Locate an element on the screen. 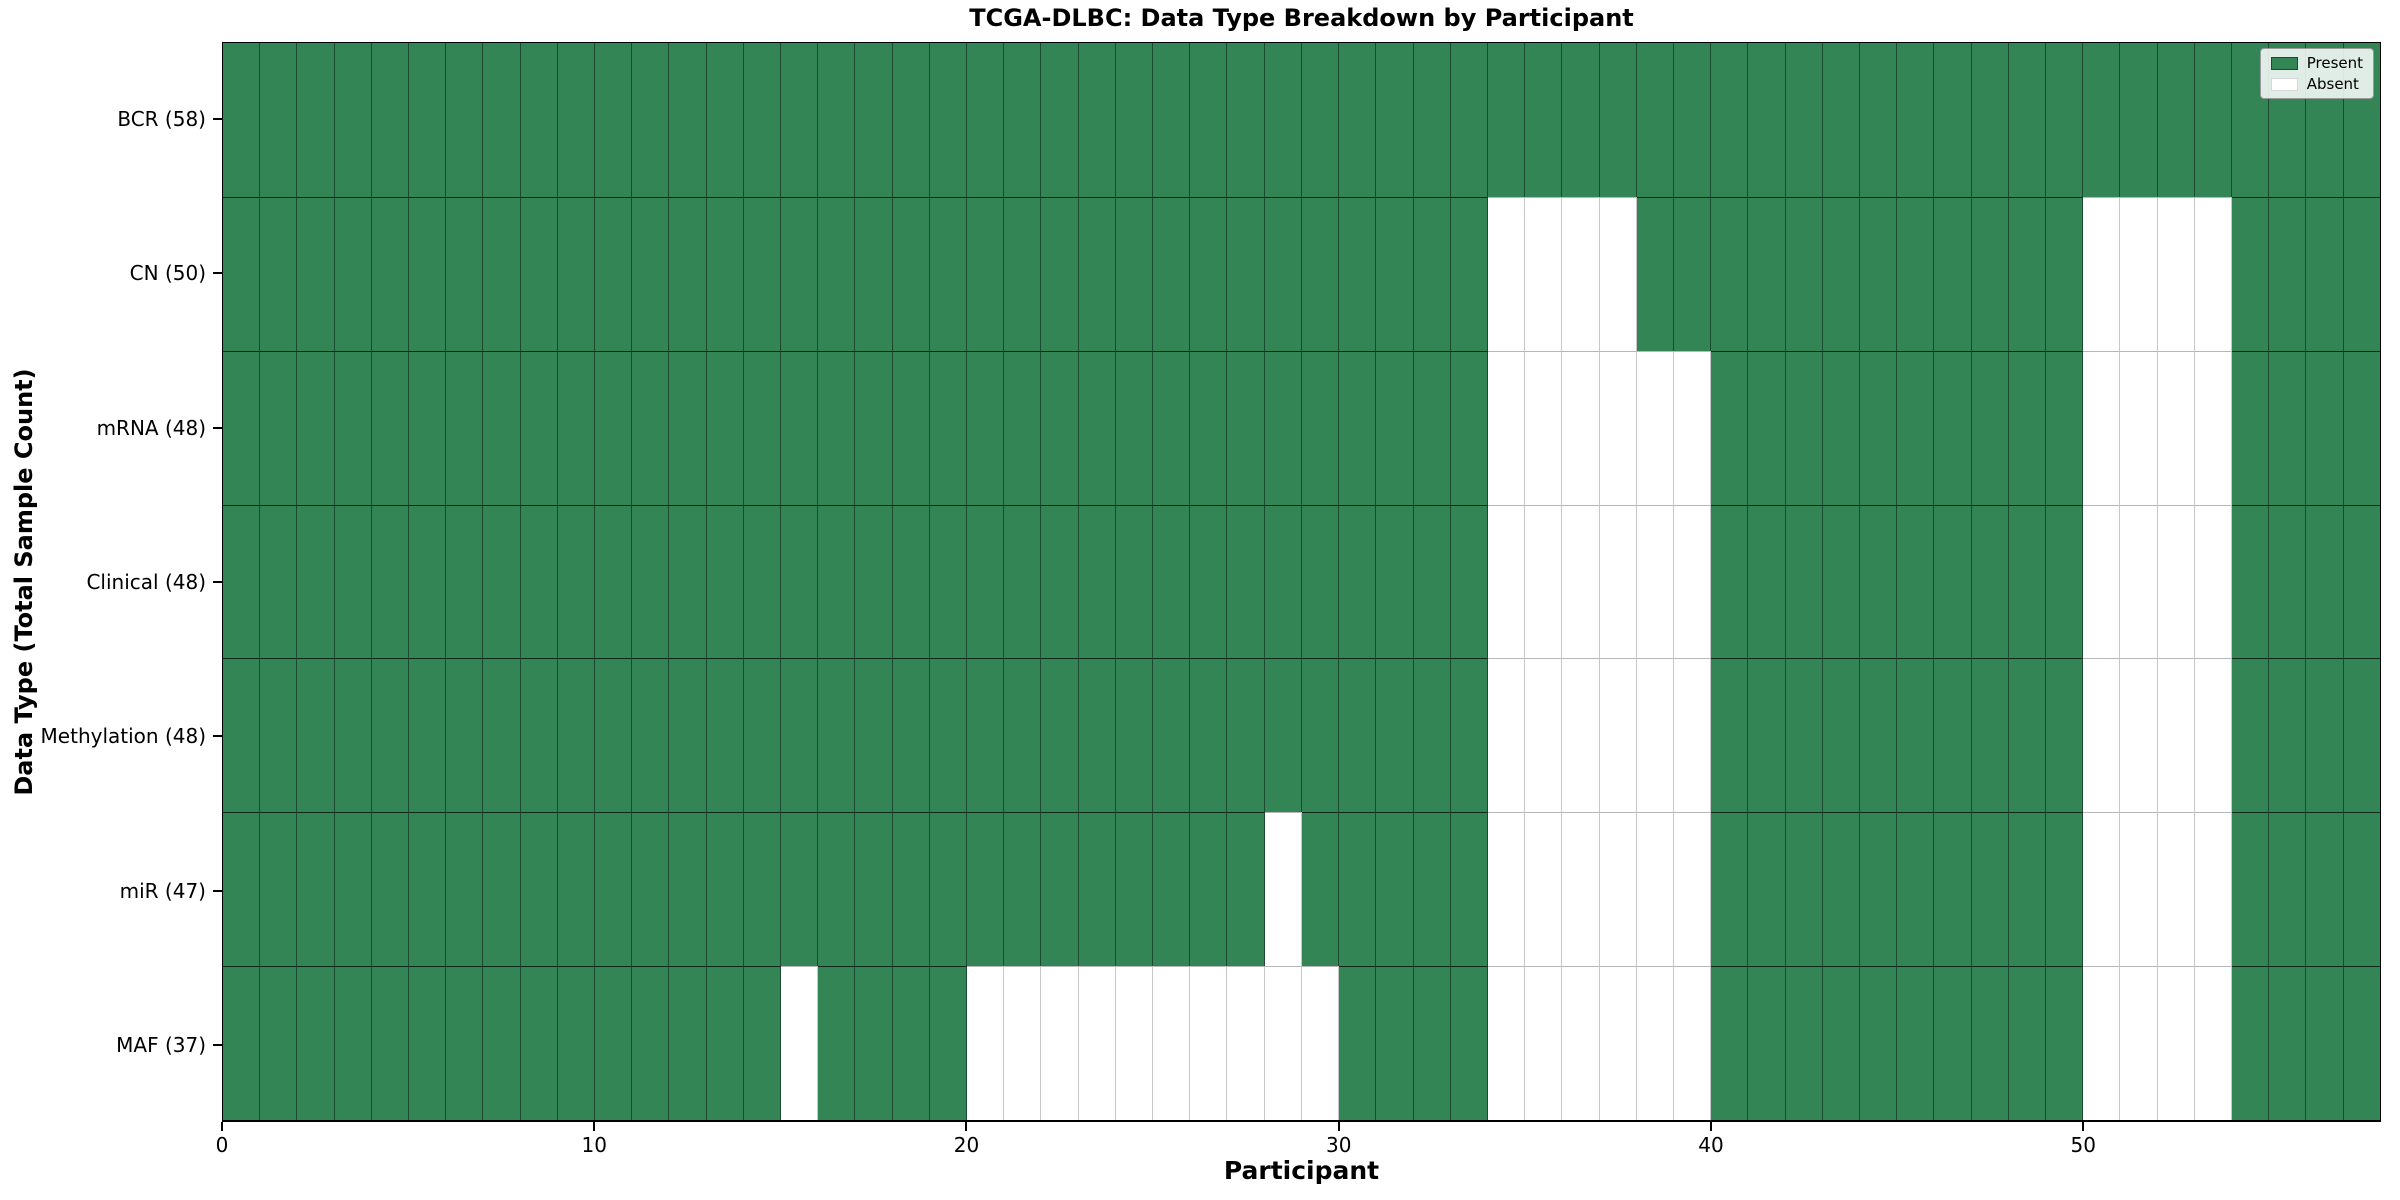  x-tick-label-50: 50 is located at coordinates (2083, 1145).